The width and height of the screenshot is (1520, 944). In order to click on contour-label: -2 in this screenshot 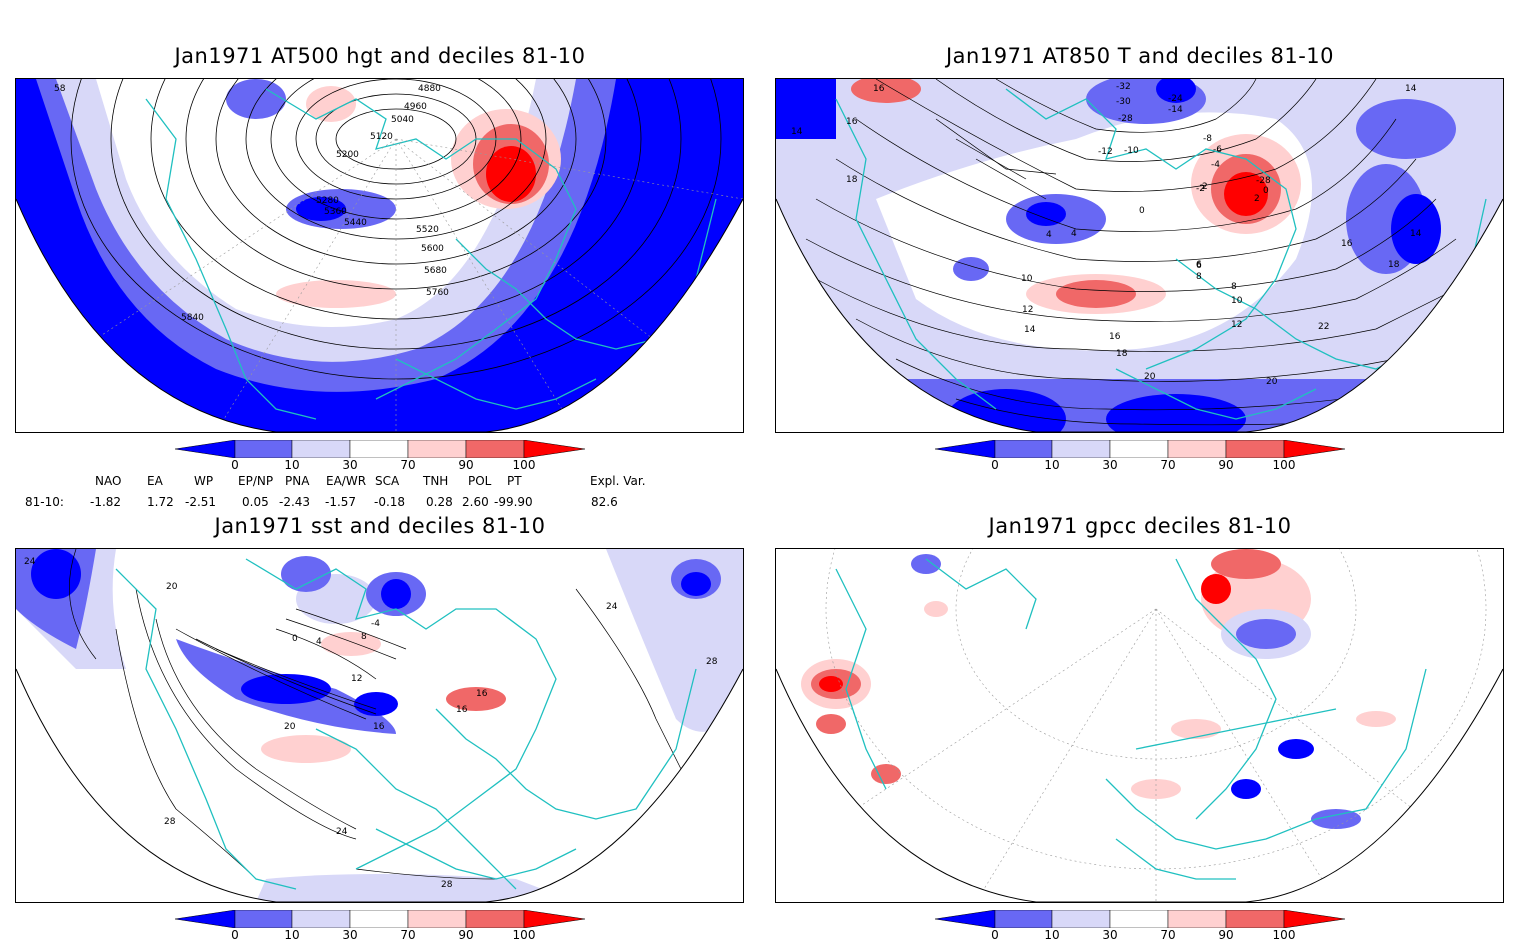, I will do `click(1200, 189)`.